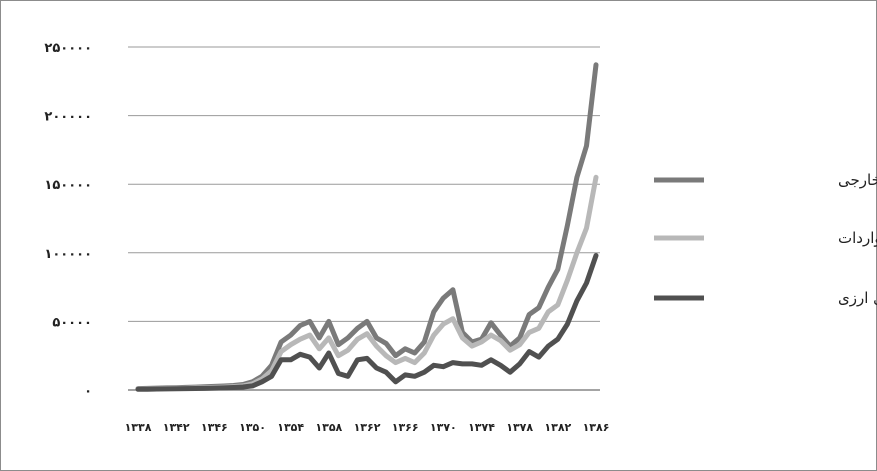 This screenshot has height=471, width=877. What do you see at coordinates (519, 427) in the screenshot?
I see `x-tick-label: ۱۳۷۸` at bounding box center [519, 427].